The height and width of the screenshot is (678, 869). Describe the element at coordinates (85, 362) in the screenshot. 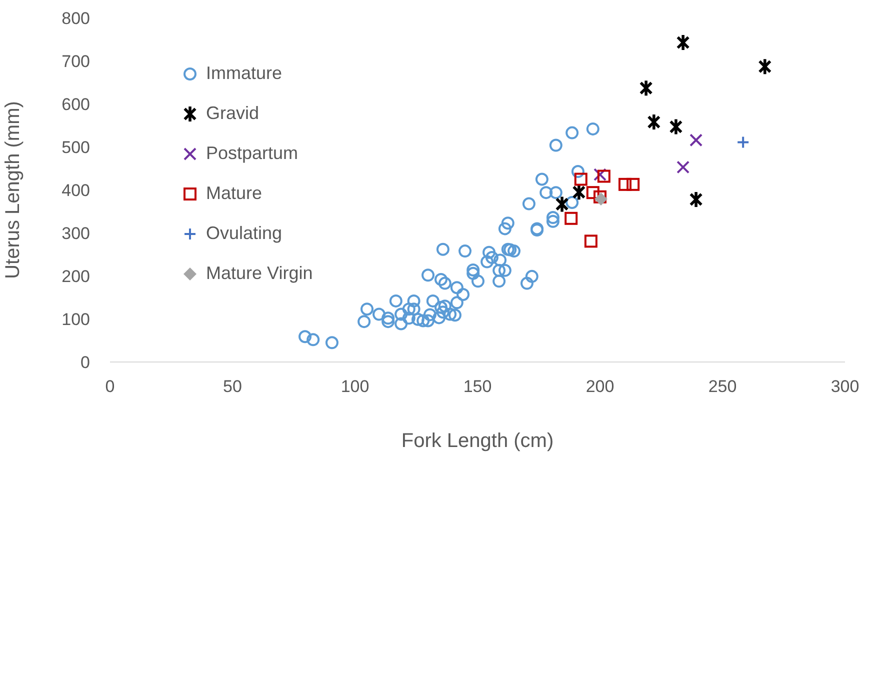

I see `y-tick-label: 0` at that location.